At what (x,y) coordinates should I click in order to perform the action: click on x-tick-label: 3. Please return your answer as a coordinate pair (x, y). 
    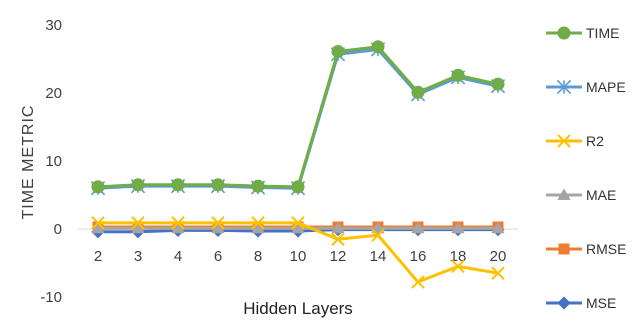
    Looking at the image, I should click on (138, 256).